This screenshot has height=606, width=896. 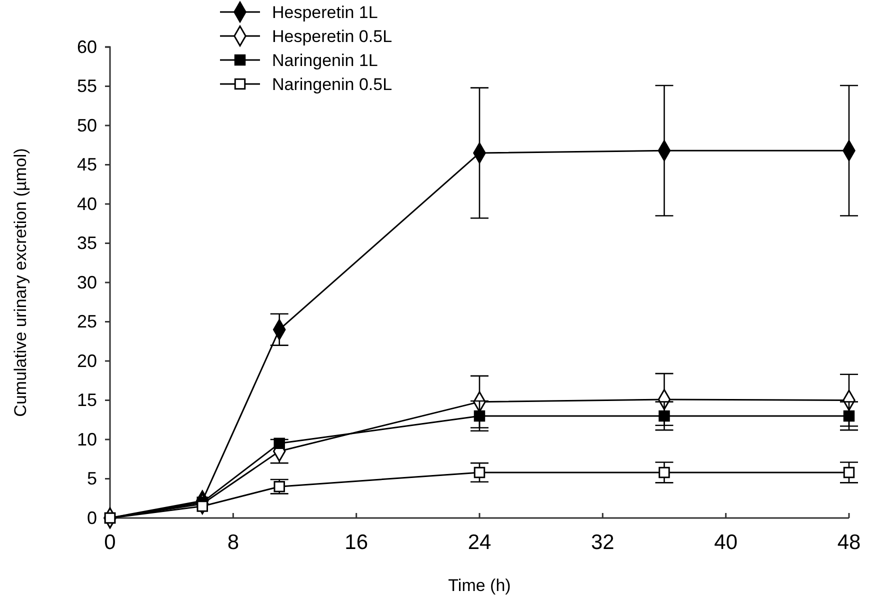 What do you see at coordinates (86, 46) in the screenshot?
I see `y-tick-label: 60` at bounding box center [86, 46].